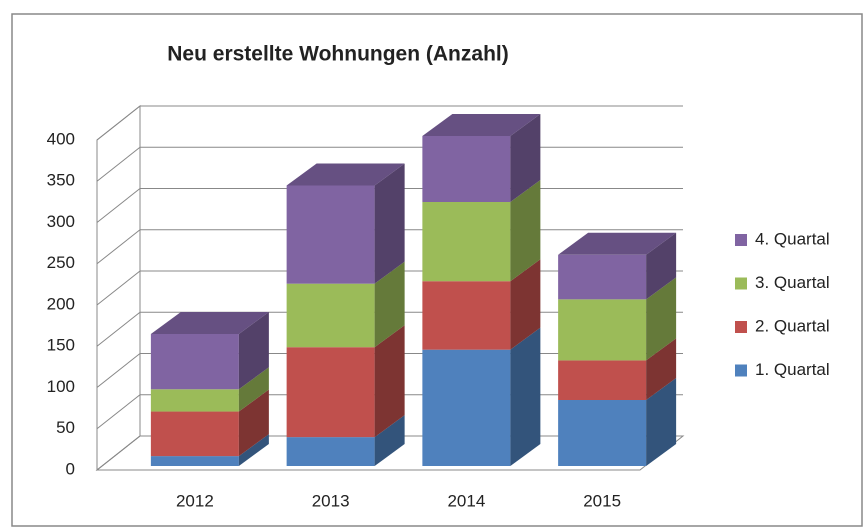 The width and height of the screenshot is (868, 529). I want to click on grid-line, so click(389, 123).